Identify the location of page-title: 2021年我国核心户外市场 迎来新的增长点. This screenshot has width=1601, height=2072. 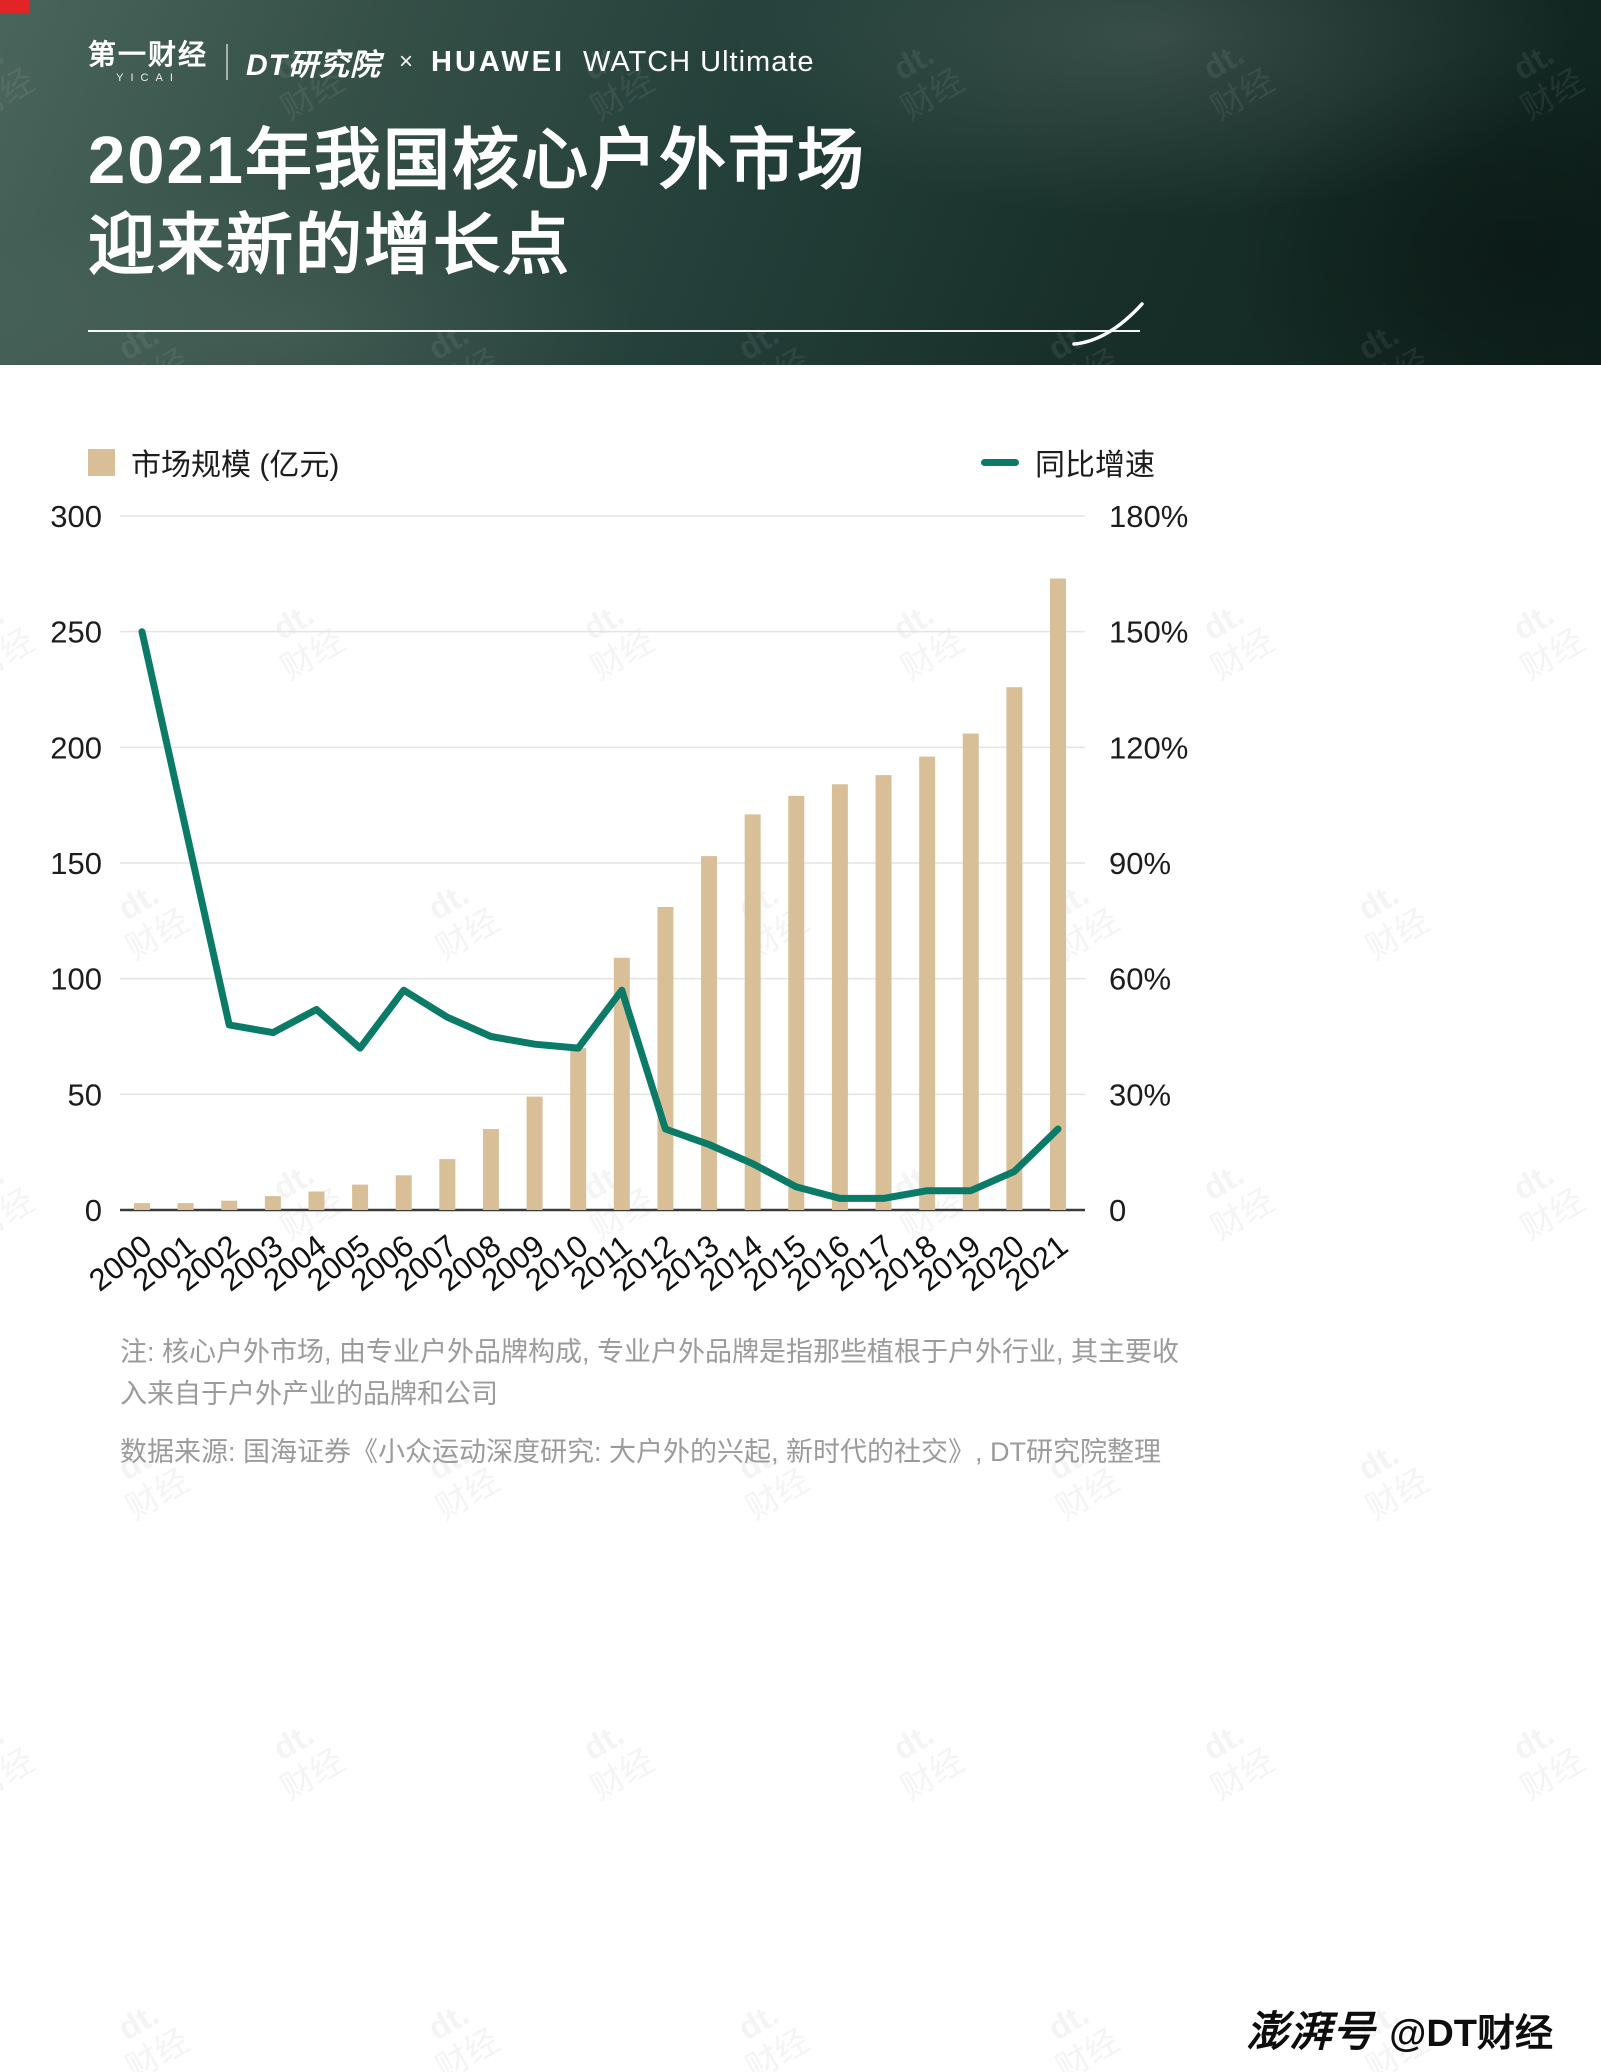
(477, 203).